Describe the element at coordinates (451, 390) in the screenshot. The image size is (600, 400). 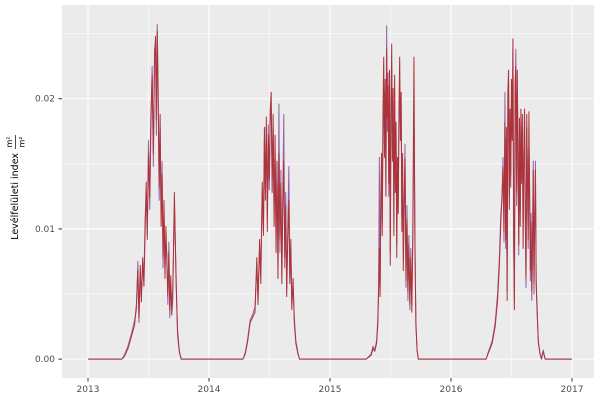
I see `x-tick-label-2016: 2016` at that location.